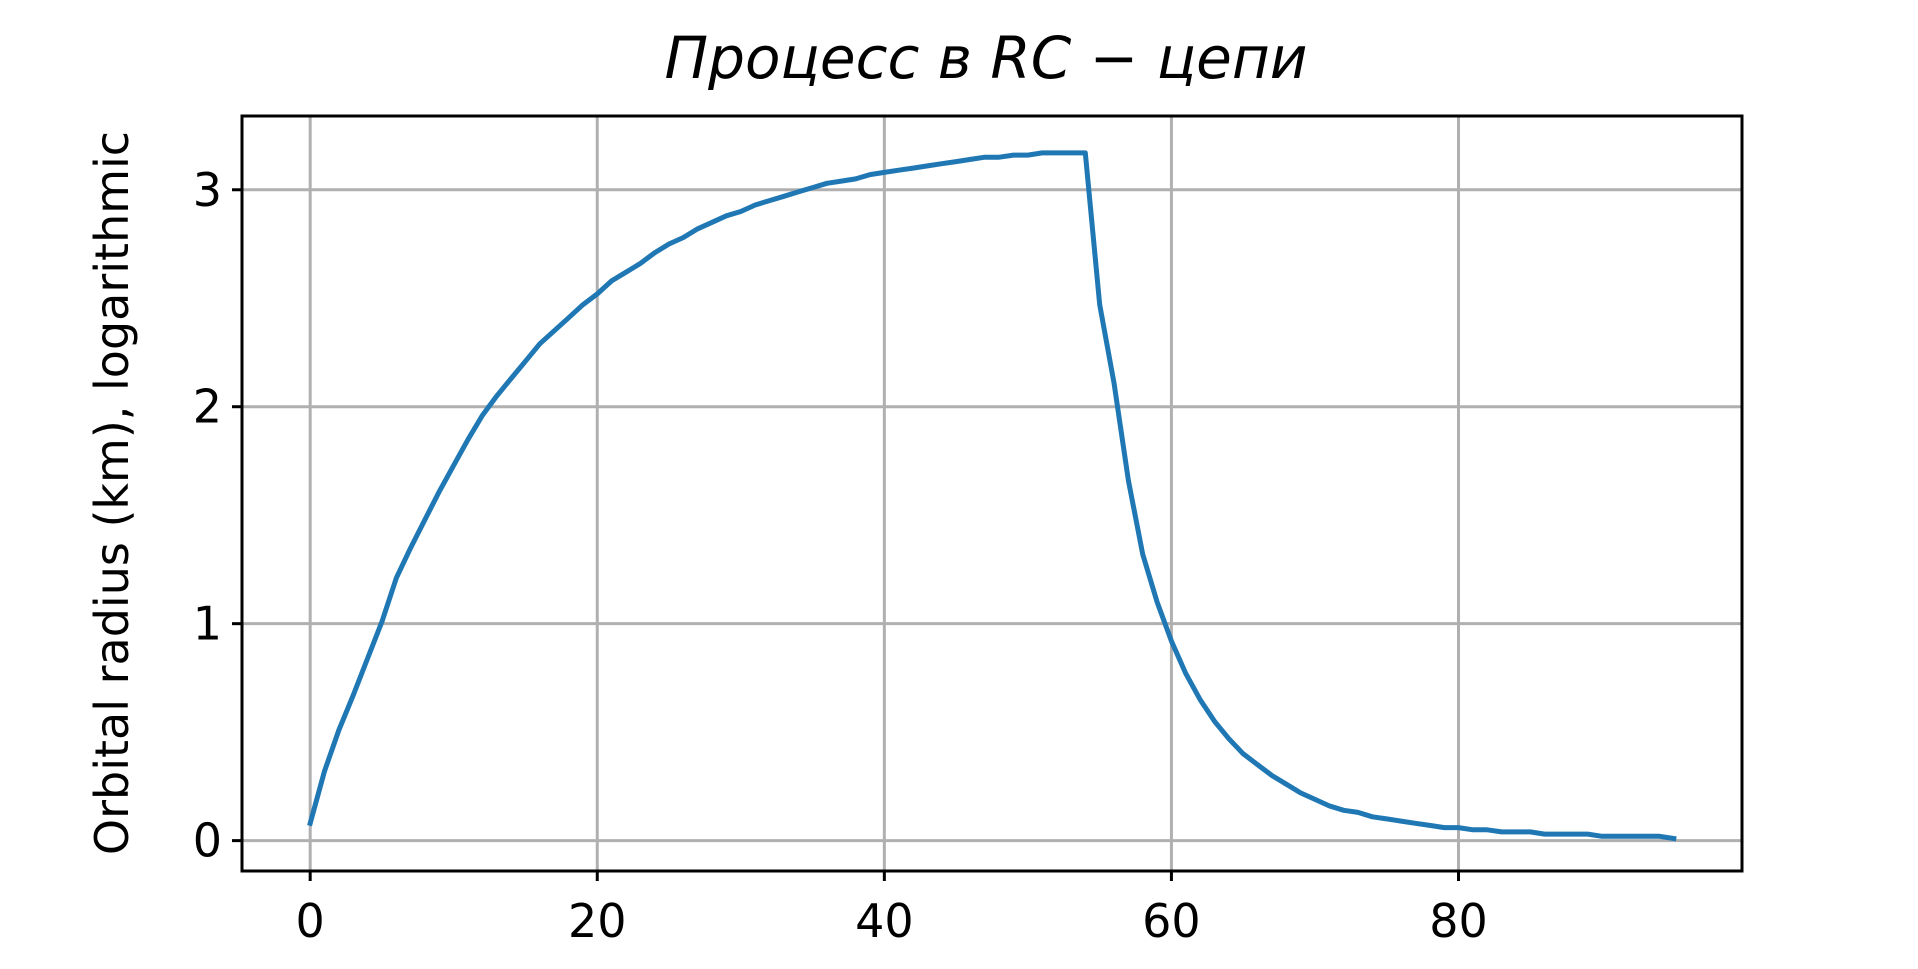 The image size is (1918, 969). I want to click on x-tick-label: 20, so click(597, 921).